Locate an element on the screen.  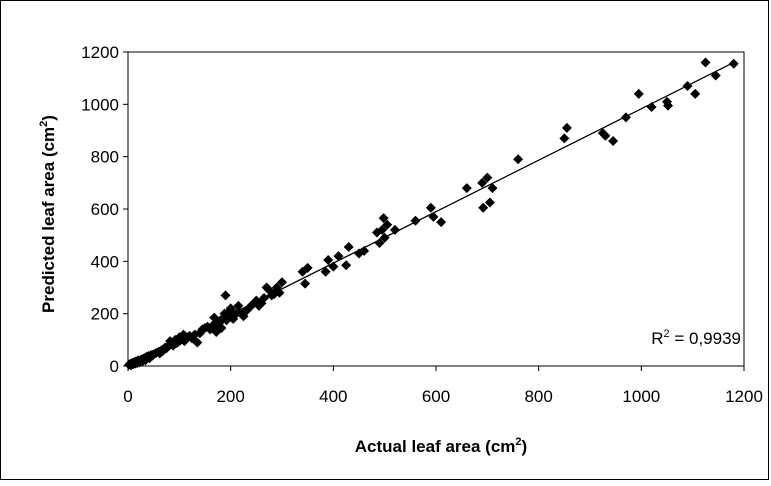
r-squared-annotation: R2 = 0,9939 is located at coordinates (696, 338).